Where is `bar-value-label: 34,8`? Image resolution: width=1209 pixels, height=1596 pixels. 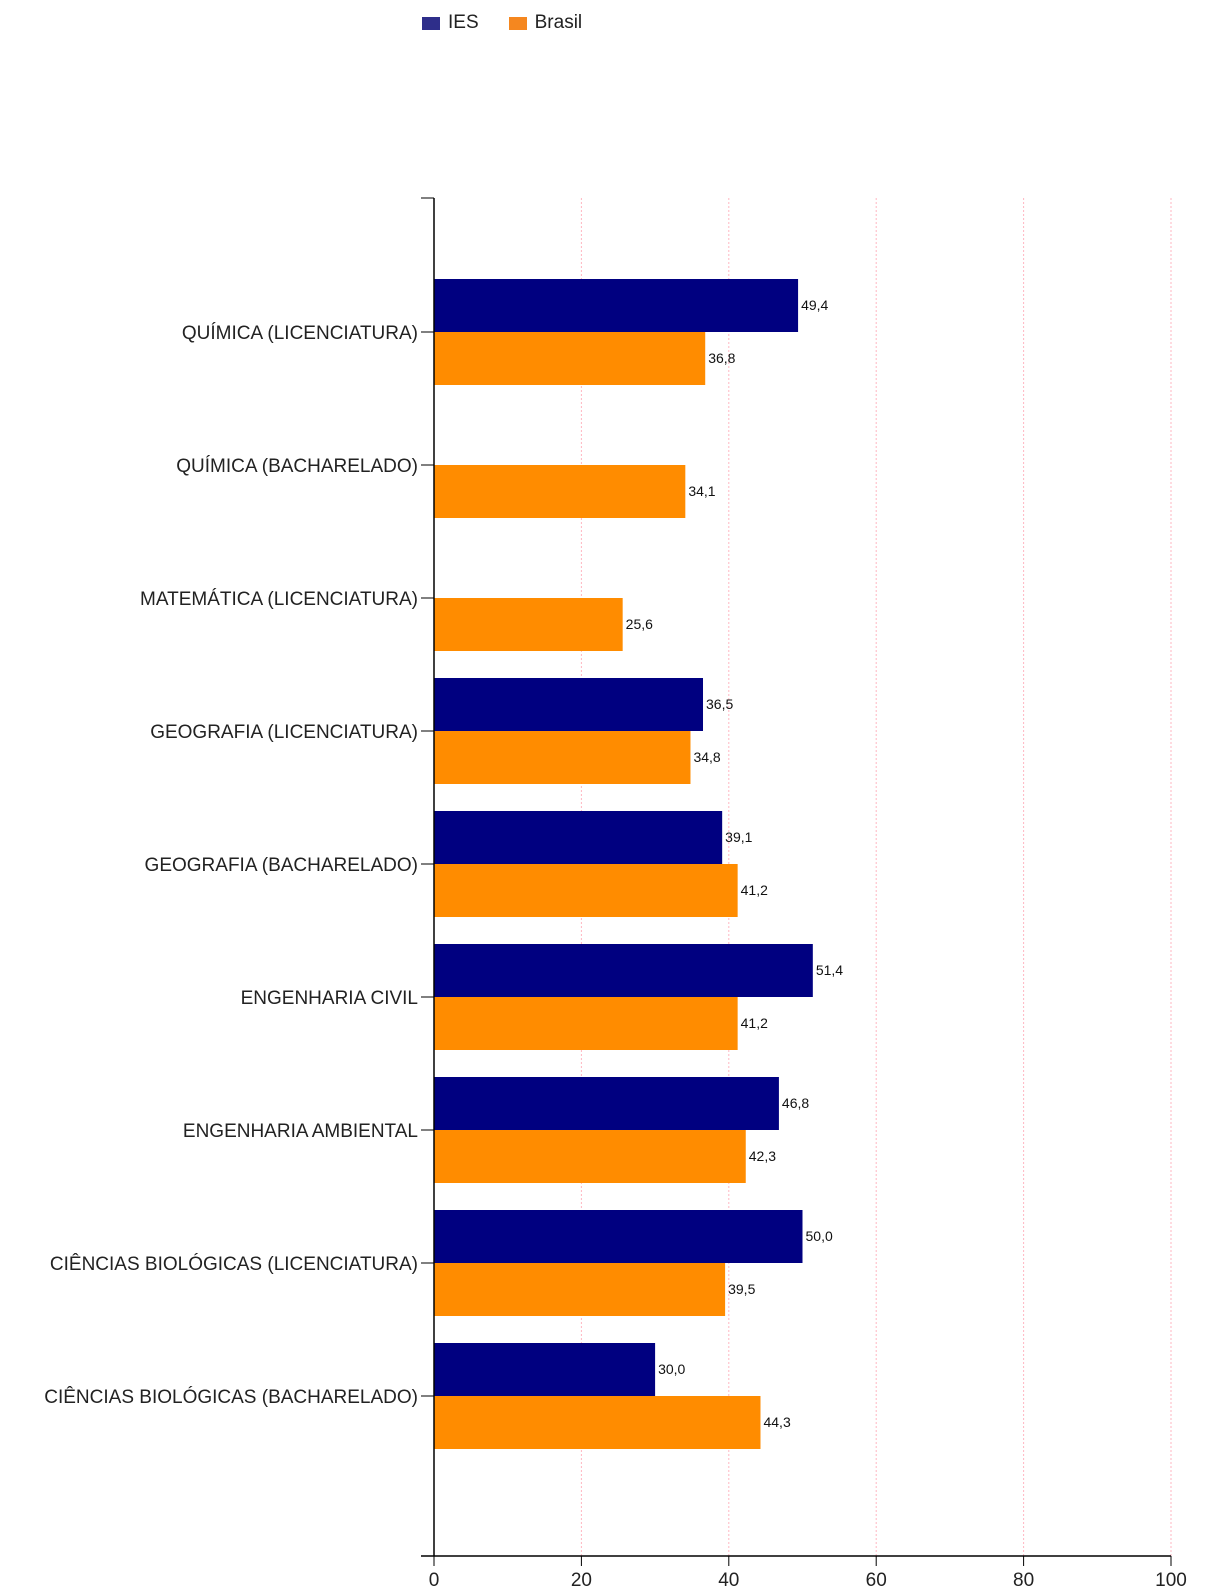 bar-value-label: 34,8 is located at coordinates (706, 757).